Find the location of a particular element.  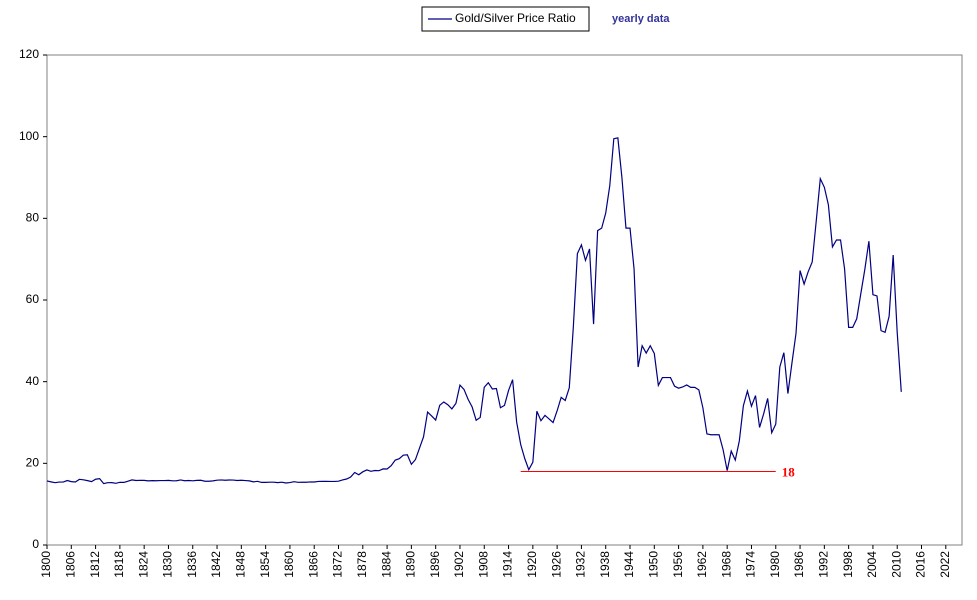

x-tick-label: 1932 is located at coordinates (581, 564).